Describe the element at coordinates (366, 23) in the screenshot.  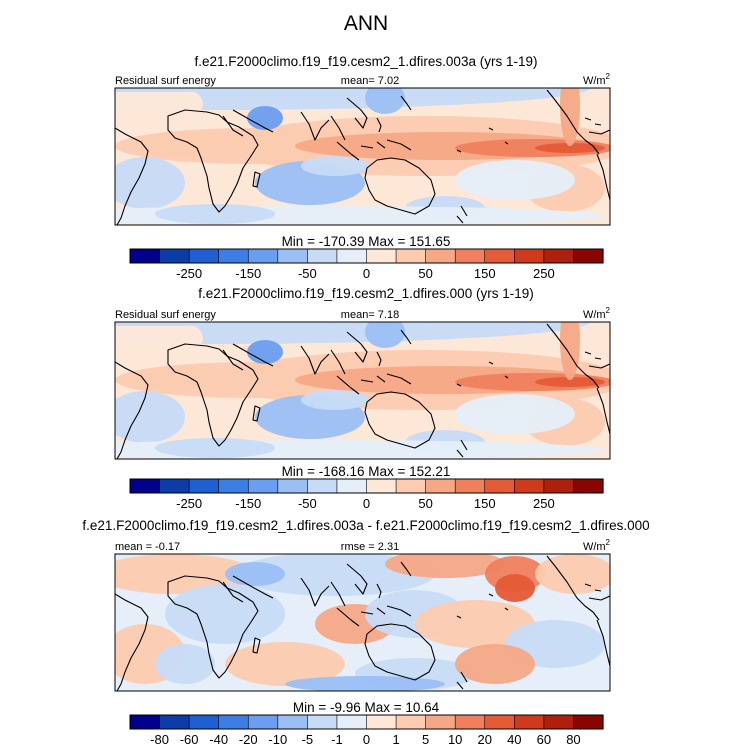
I see `figure-title: ANN` at that location.